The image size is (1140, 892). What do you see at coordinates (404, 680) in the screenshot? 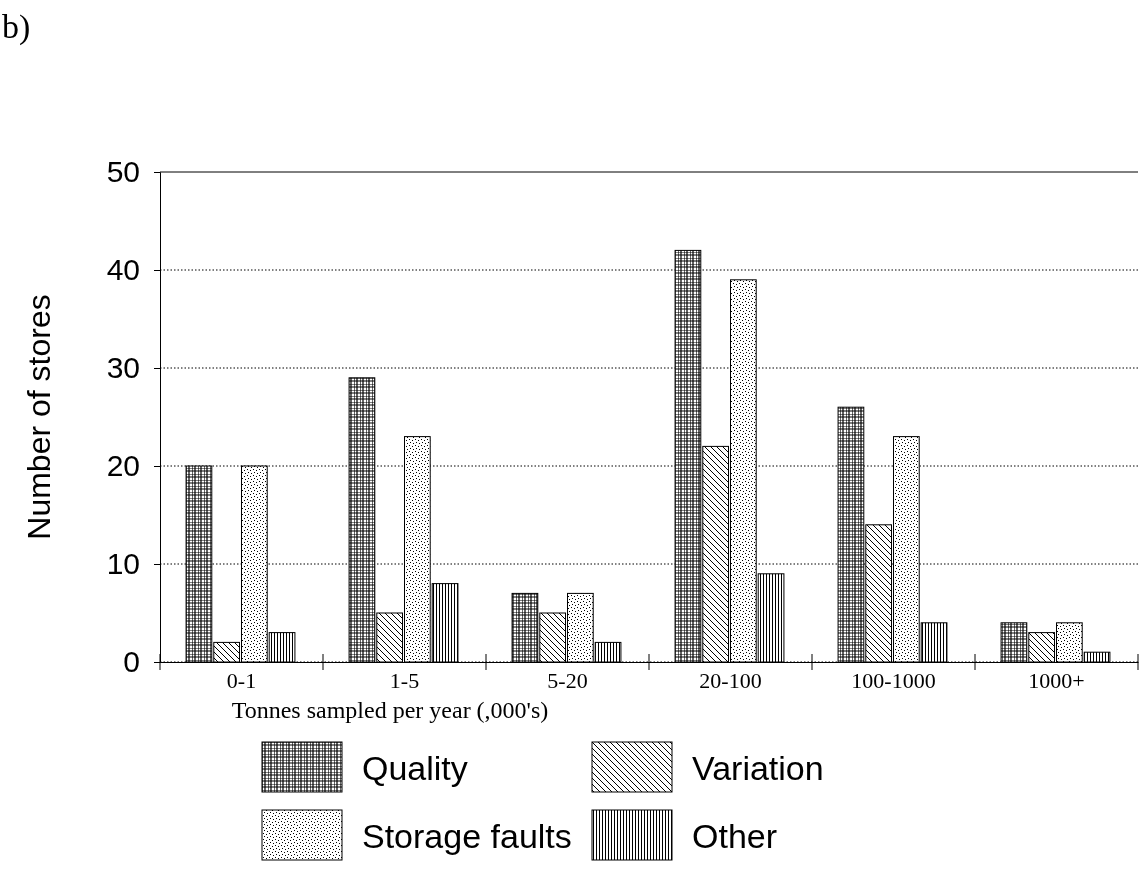
I see `x-tick-label: 1-5` at bounding box center [404, 680].